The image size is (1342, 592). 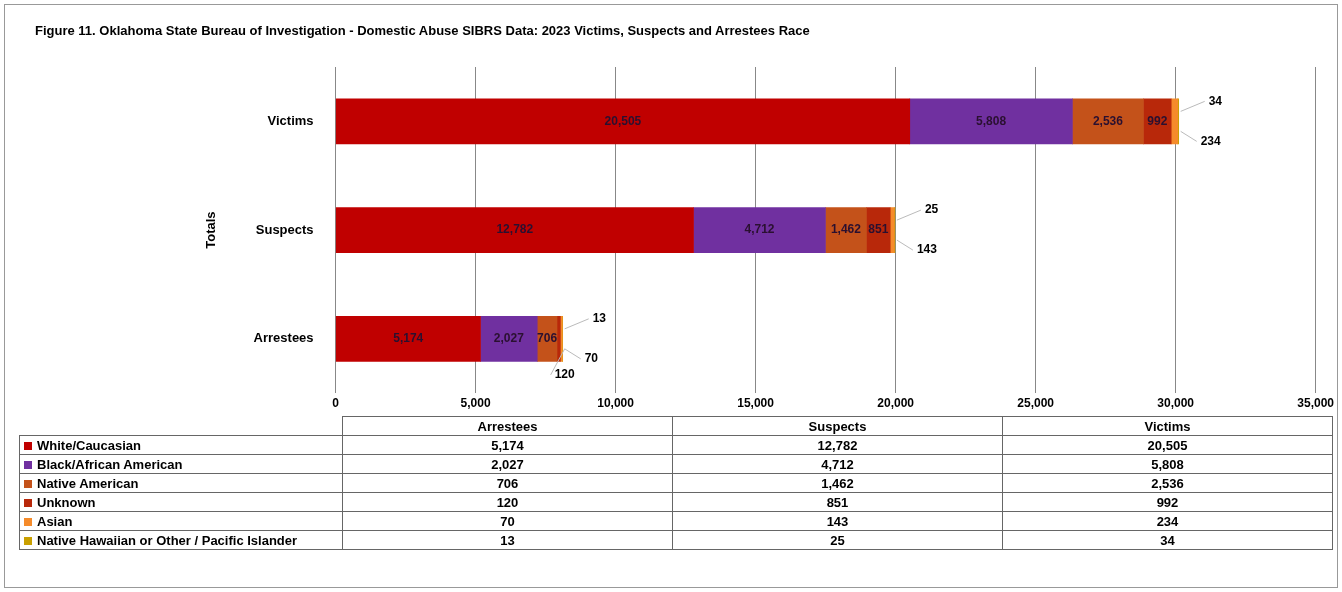 What do you see at coordinates (837, 540) in the screenshot?
I see `text: 25` at bounding box center [837, 540].